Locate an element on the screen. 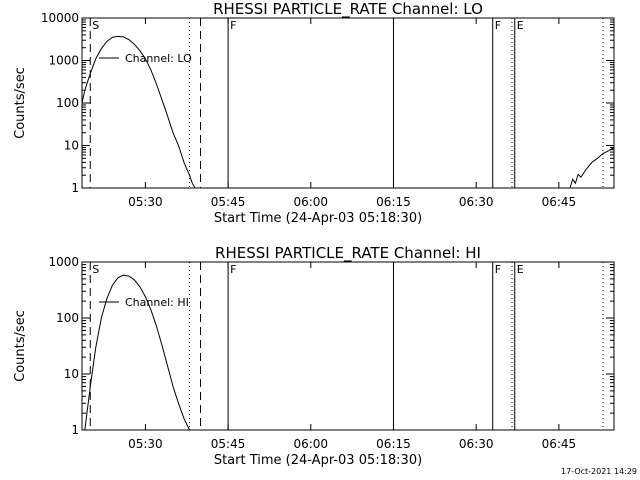 Image resolution: width=640 pixels, height=480 pixels. legend-label: Channel: HI is located at coordinates (157, 302).